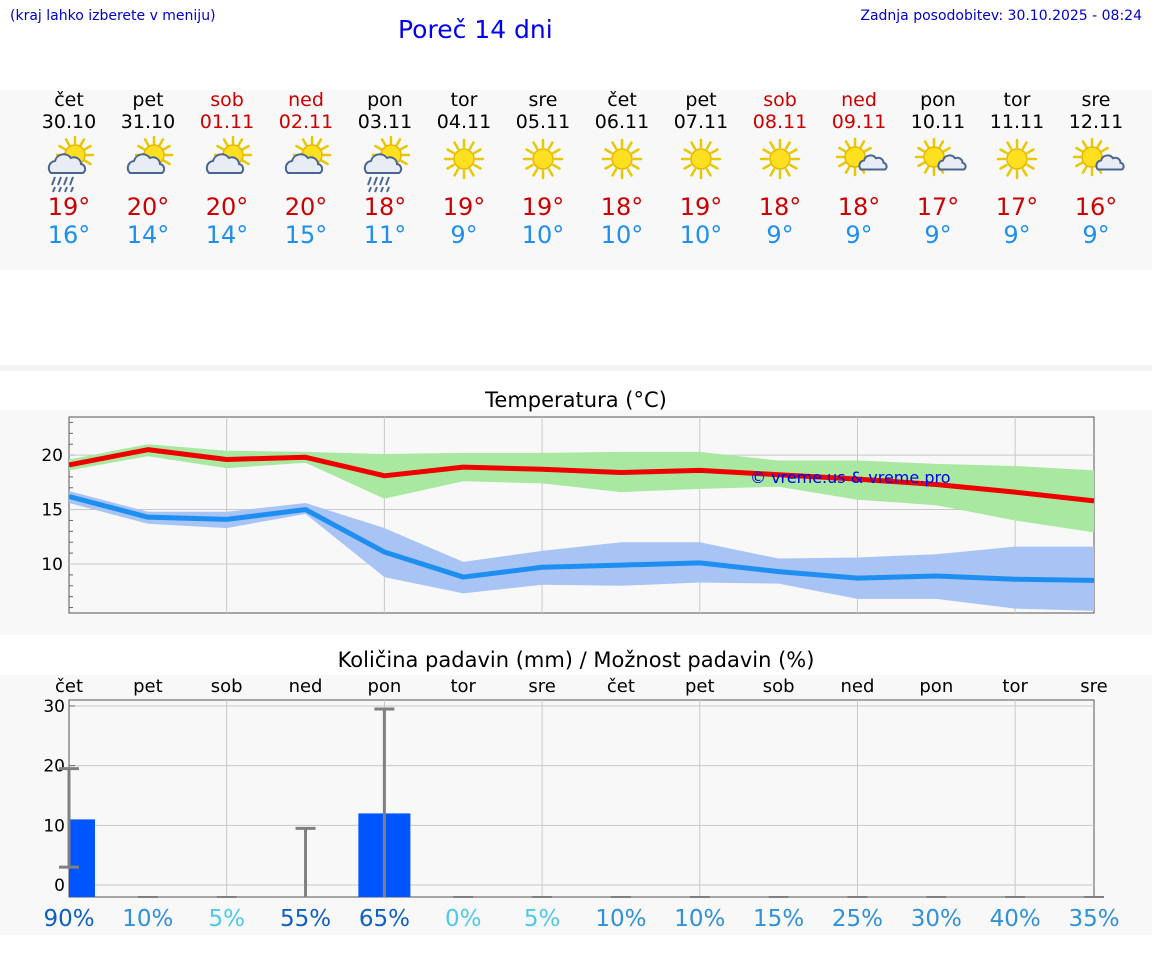  Describe the element at coordinates (113, 16) in the screenshot. I see `location-hint: (kraj lahko izberete v meniju)` at that location.